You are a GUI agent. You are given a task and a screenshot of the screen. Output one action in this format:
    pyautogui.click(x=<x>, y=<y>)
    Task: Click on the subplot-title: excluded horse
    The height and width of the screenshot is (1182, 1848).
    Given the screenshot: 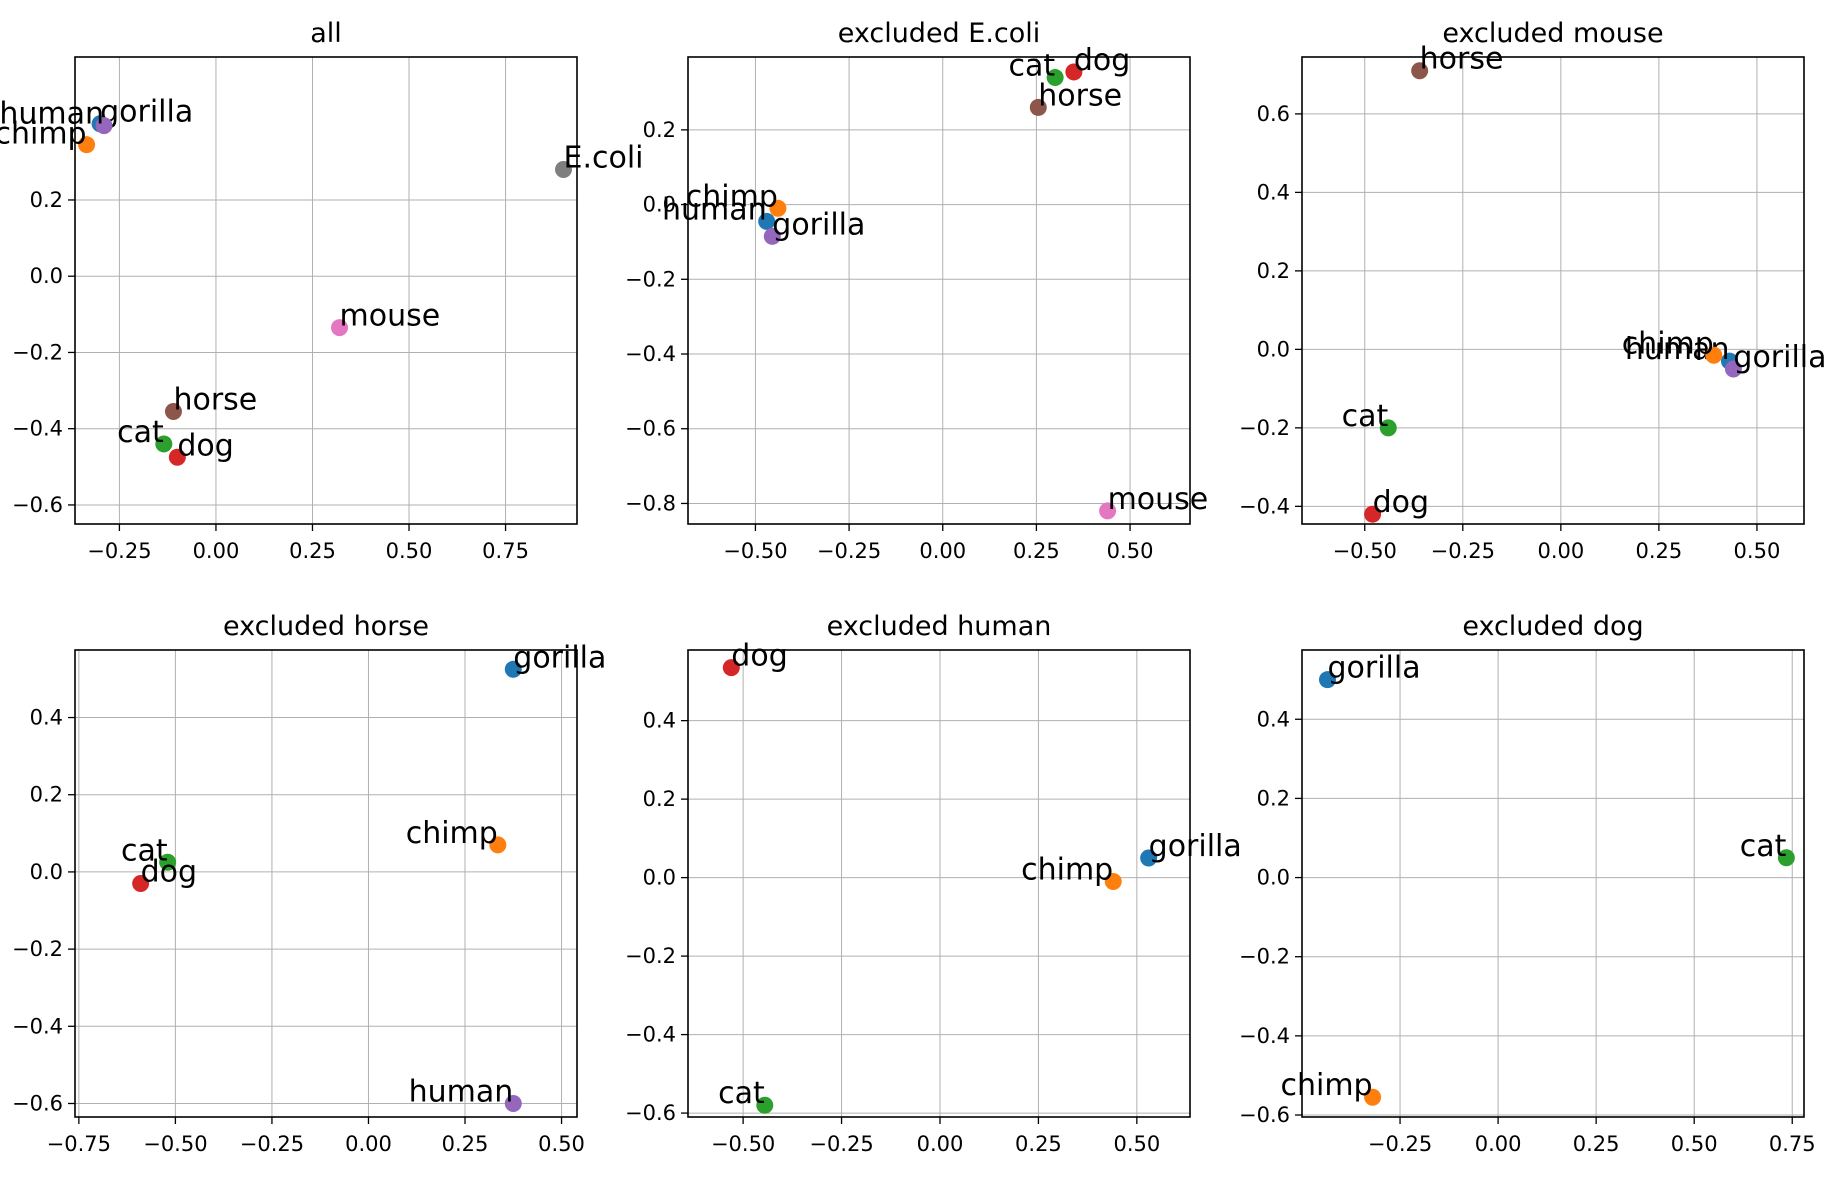 What is the action you would take?
    pyautogui.click(x=326, y=626)
    